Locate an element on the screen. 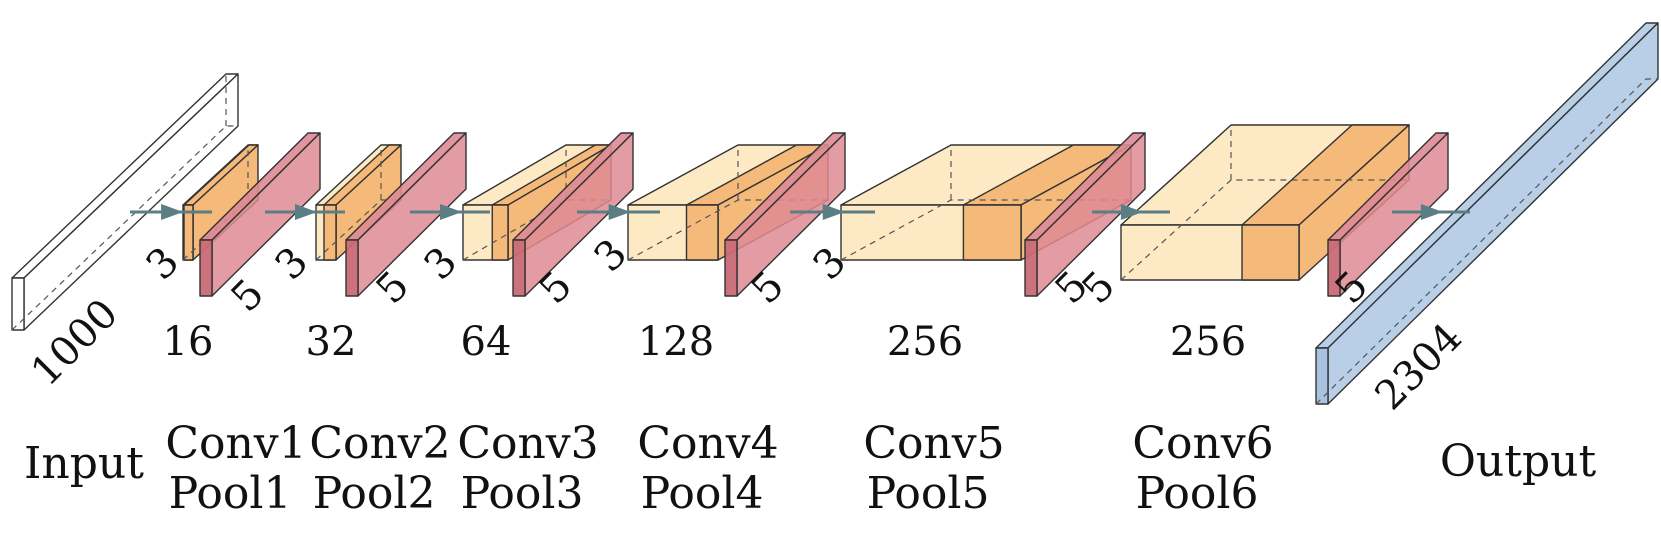 The height and width of the screenshot is (536, 1661). conv6-label: Conv6 is located at coordinates (1202, 443).